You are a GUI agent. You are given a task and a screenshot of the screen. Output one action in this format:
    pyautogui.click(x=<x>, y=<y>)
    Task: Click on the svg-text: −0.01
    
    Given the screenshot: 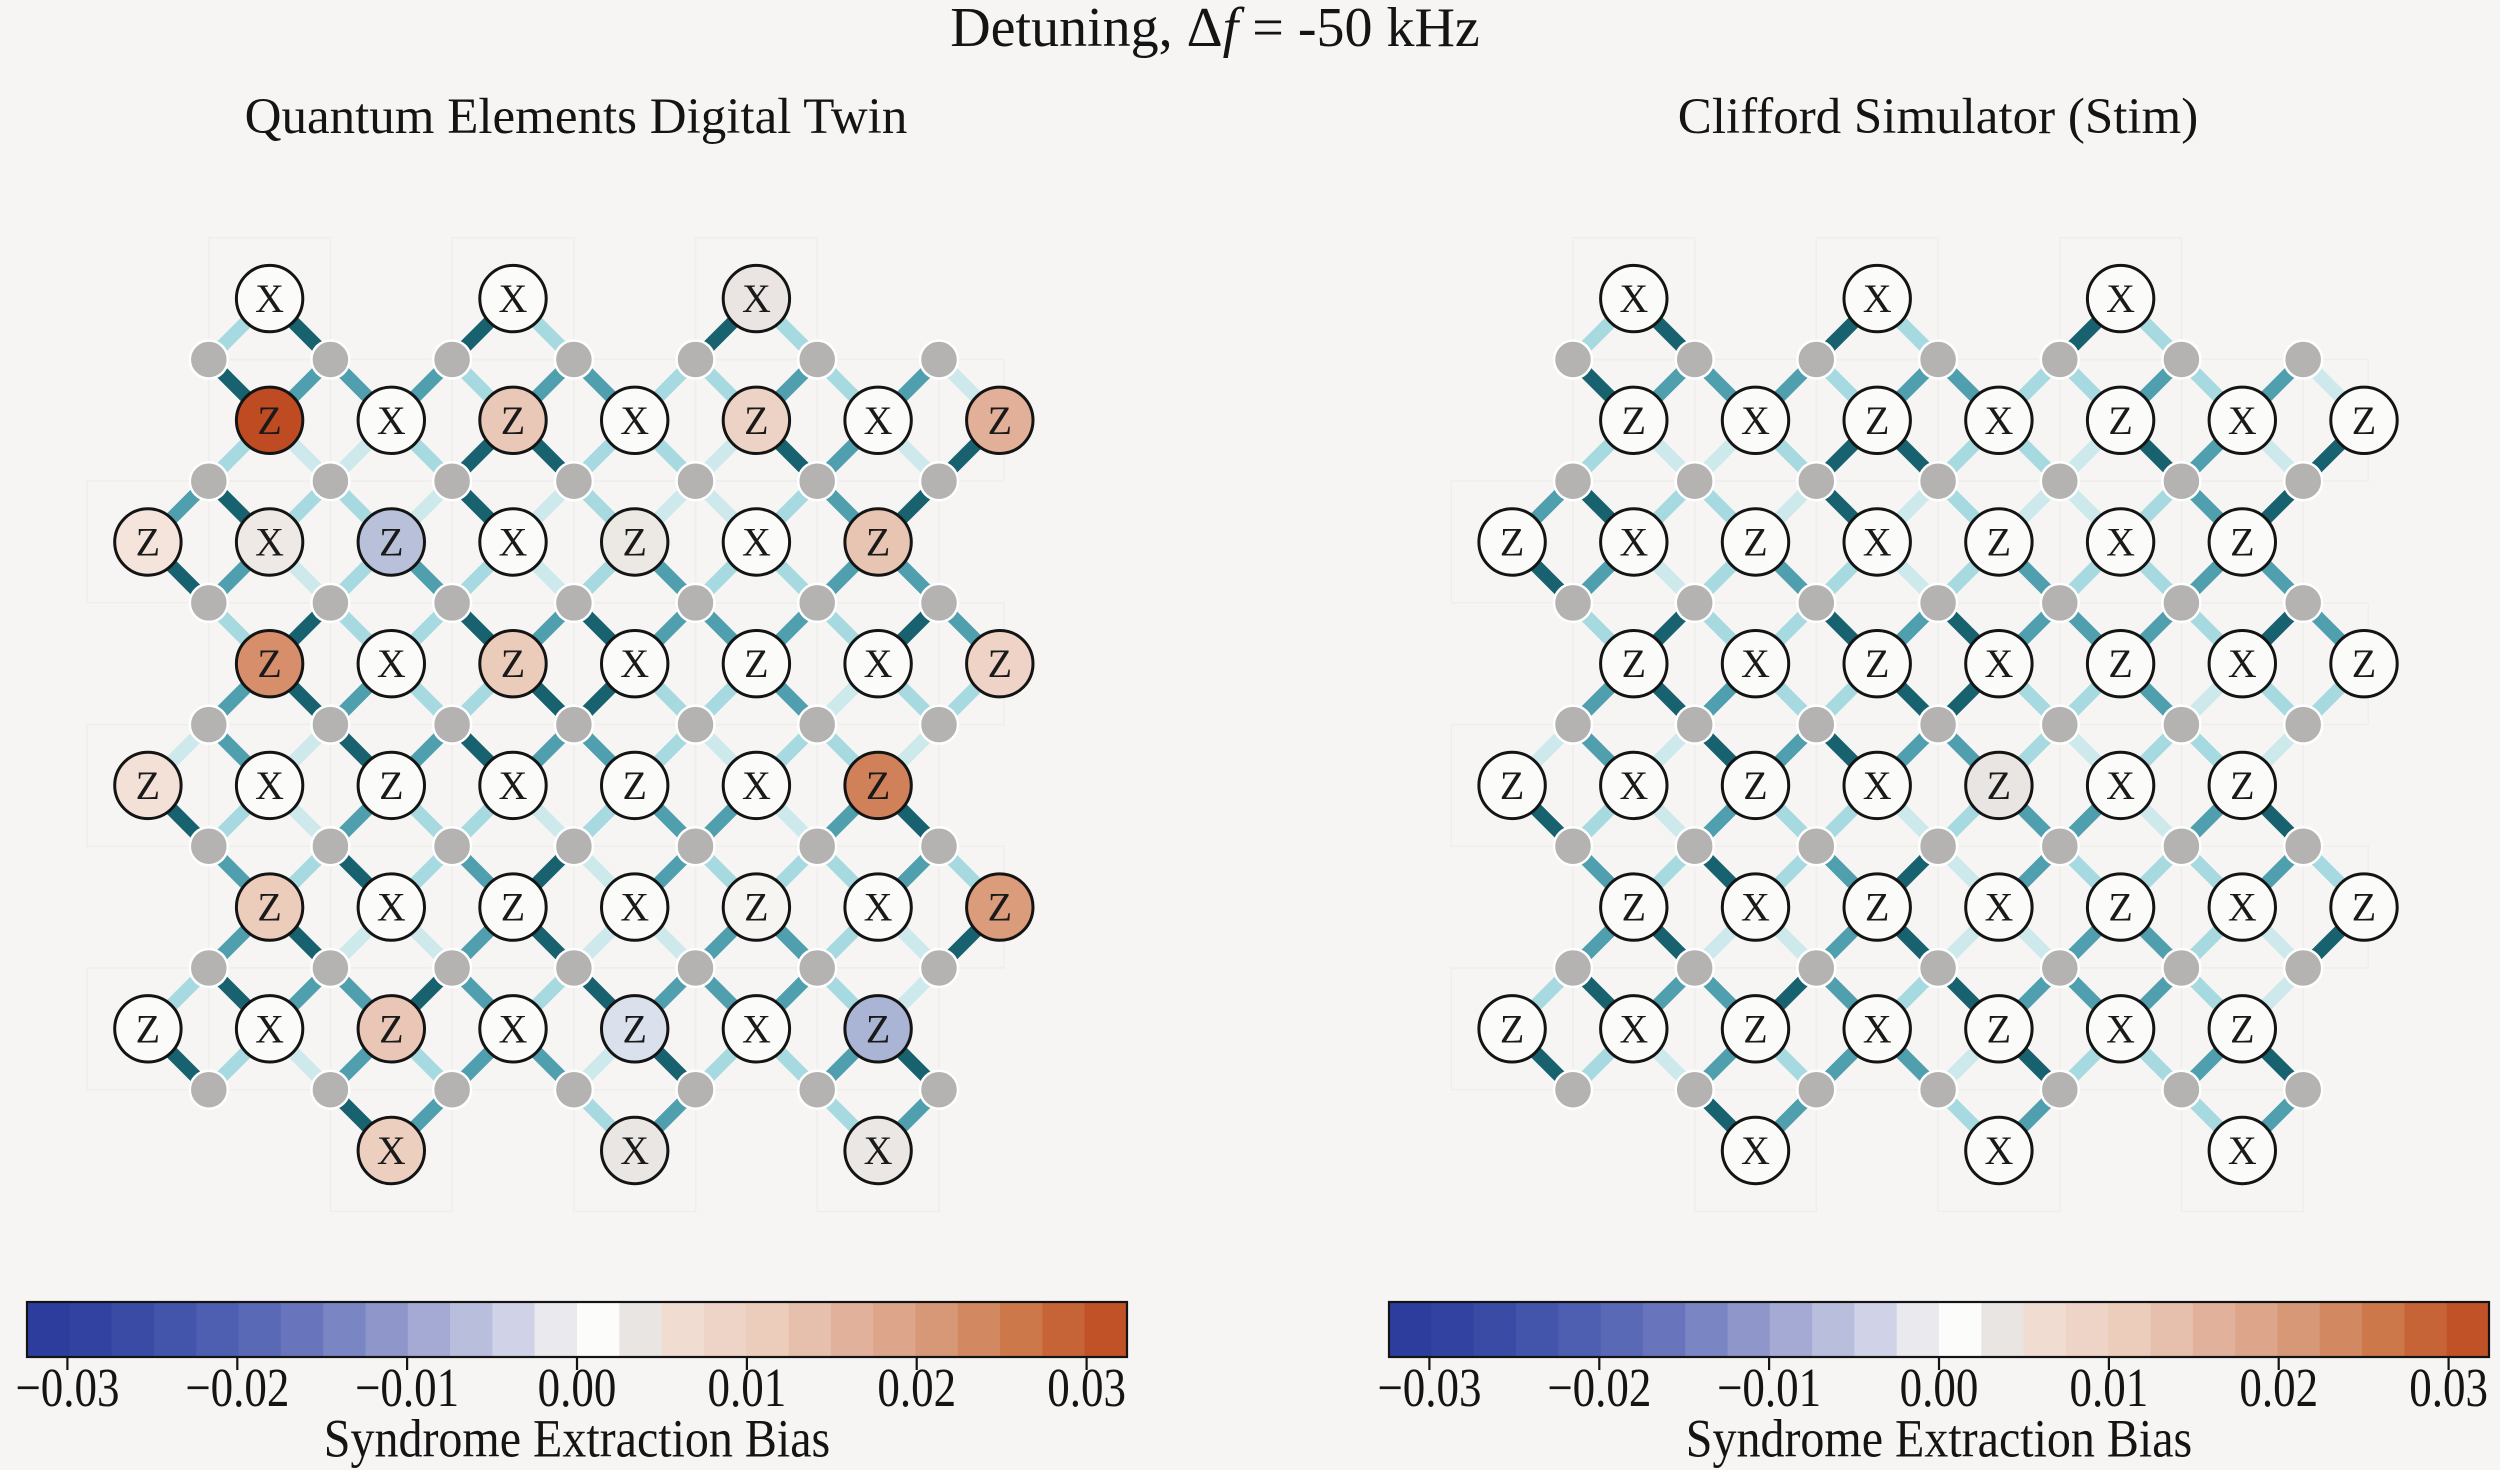 What is the action you would take?
    pyautogui.click(x=407, y=1387)
    